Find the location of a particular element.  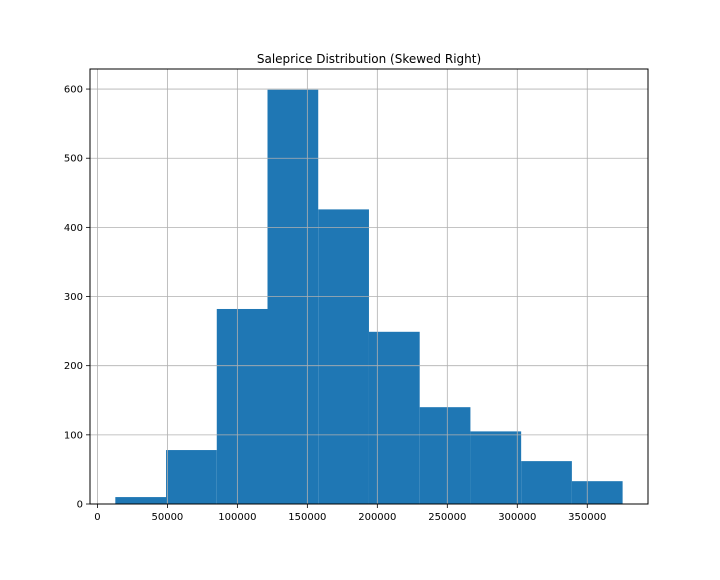

x-tick-label: 300000 is located at coordinates (517, 517).